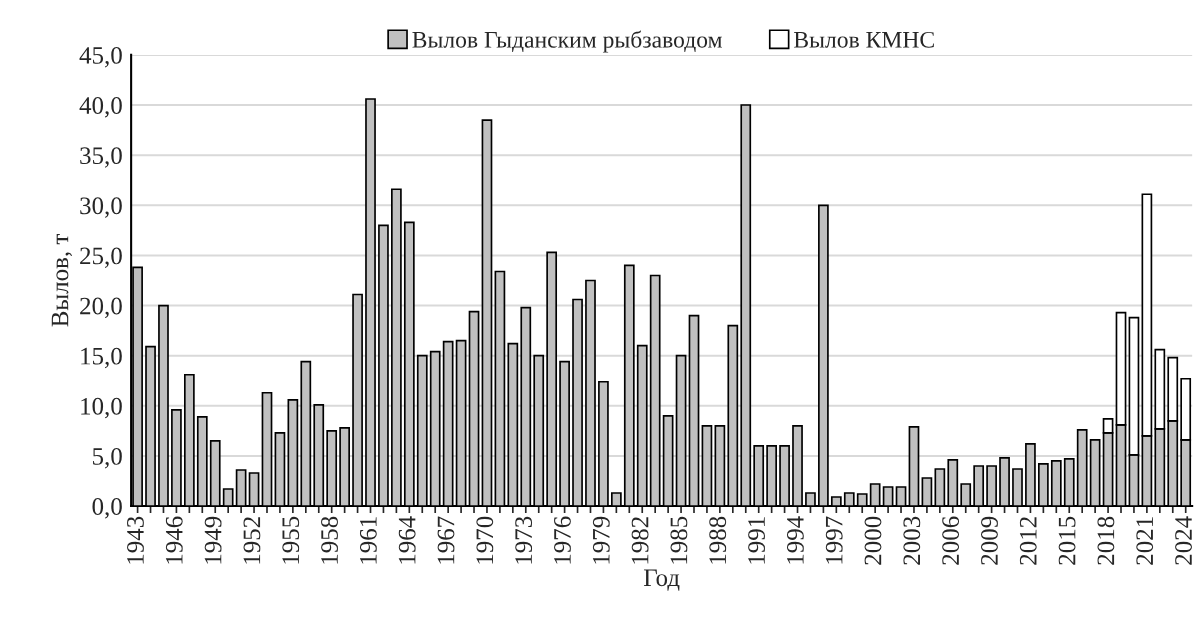  What do you see at coordinates (101, 207) in the screenshot?
I see `y-tick-label: 30,0` at bounding box center [101, 207].